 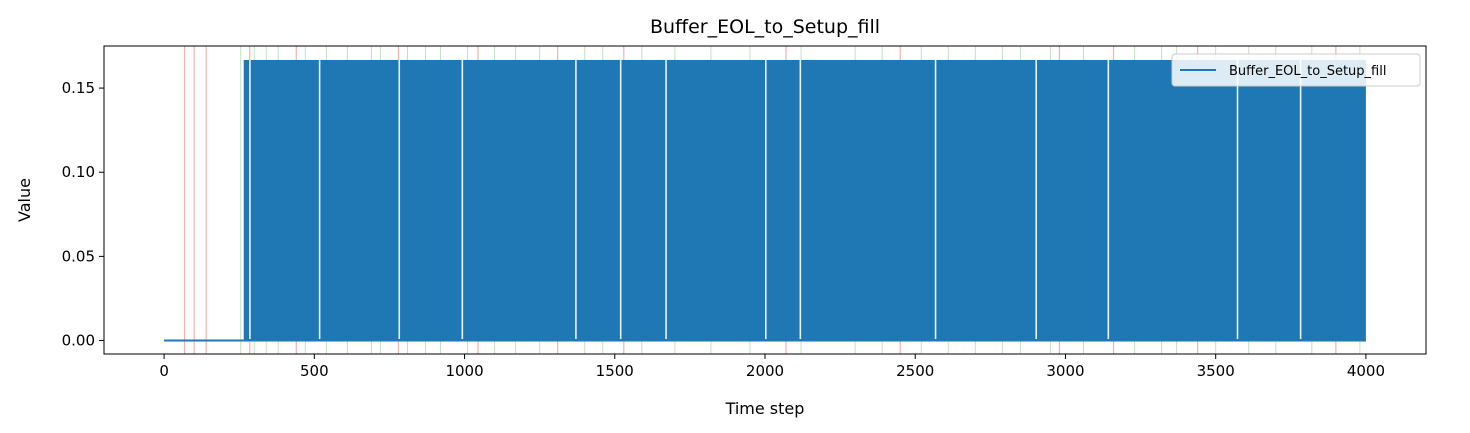 What do you see at coordinates (24, 200) in the screenshot?
I see `y-axis-label: Value` at bounding box center [24, 200].